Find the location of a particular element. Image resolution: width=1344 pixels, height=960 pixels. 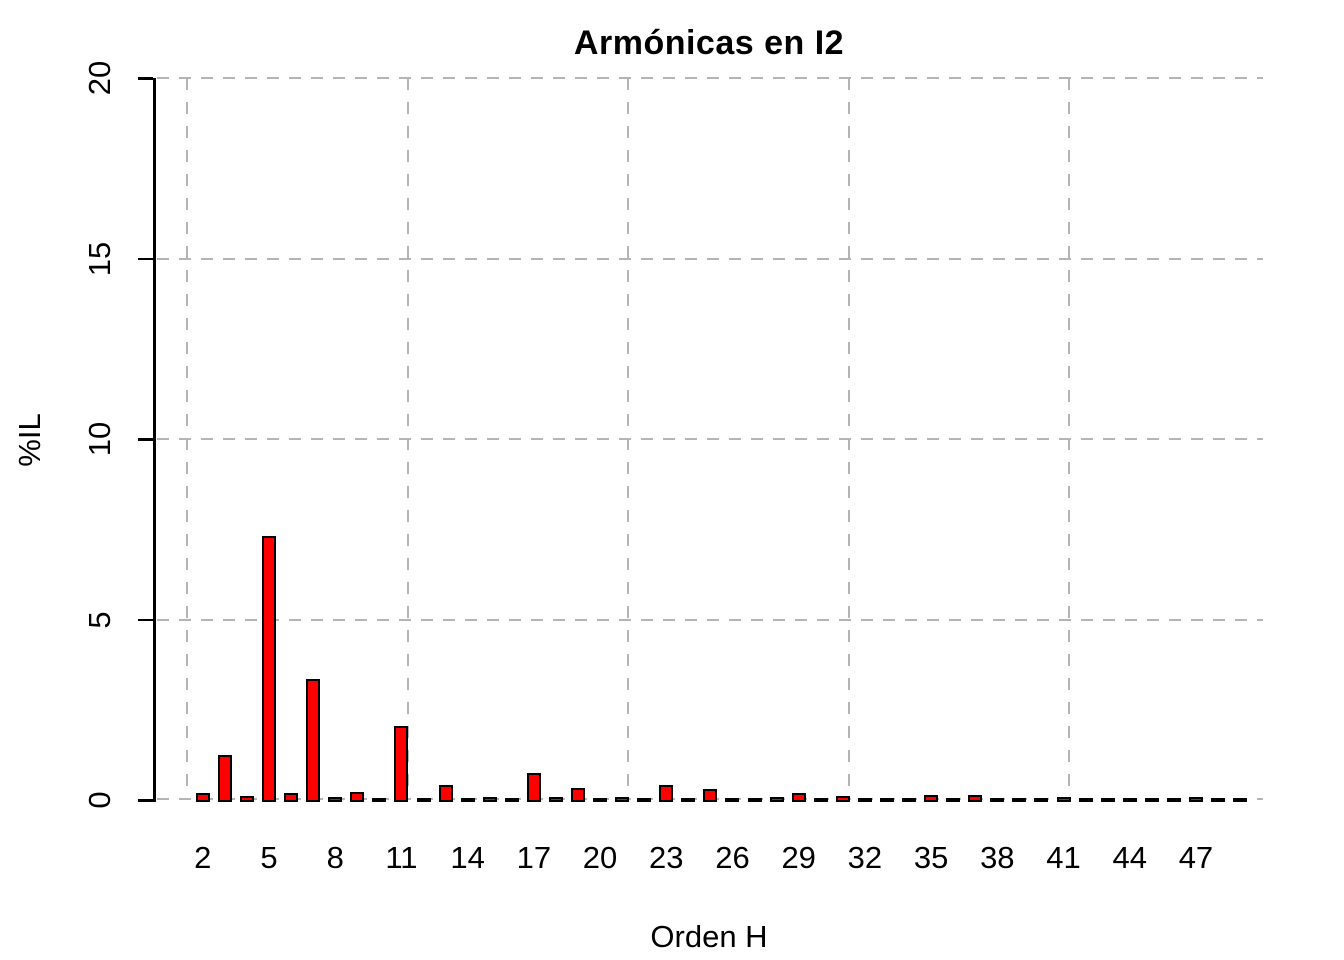

bar-h32 is located at coordinates (864, 800).